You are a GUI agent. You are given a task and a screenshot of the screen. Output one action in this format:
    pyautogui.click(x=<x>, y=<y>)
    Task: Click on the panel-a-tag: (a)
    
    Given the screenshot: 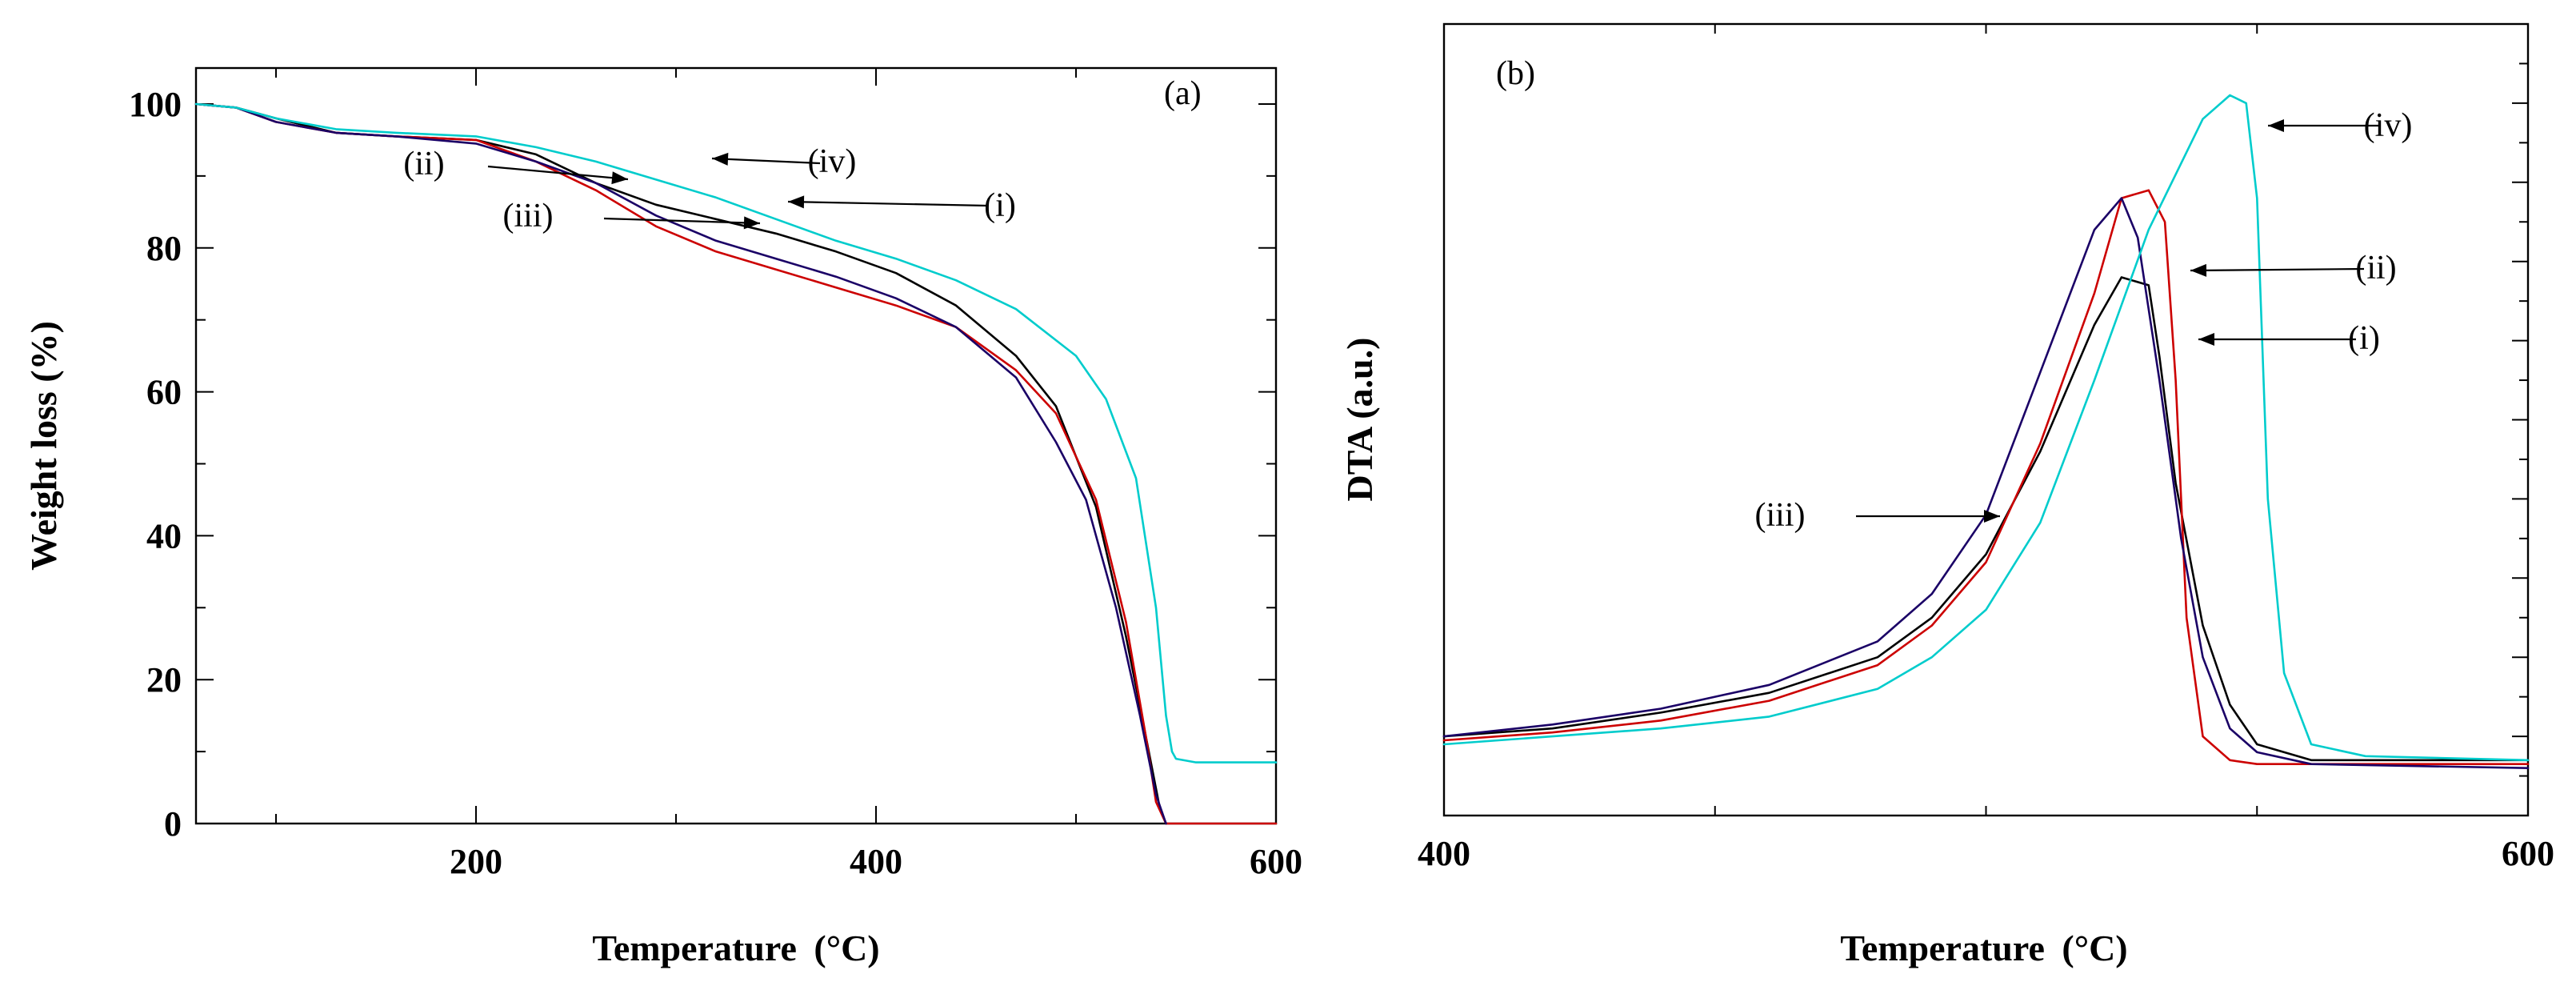 What is the action you would take?
    pyautogui.click(x=1183, y=93)
    